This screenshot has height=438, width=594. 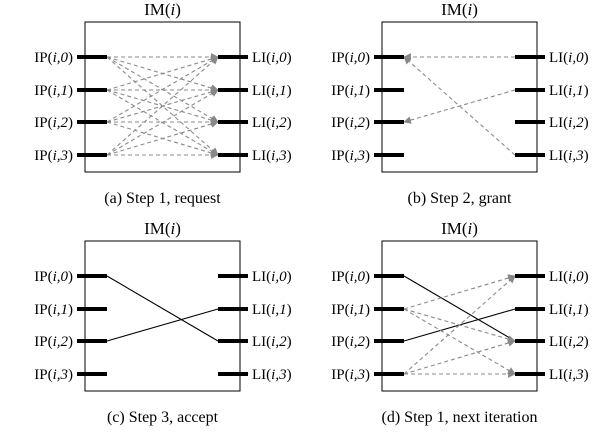 I want to click on panel-caption: (b) Step 2, grant, so click(x=460, y=198).